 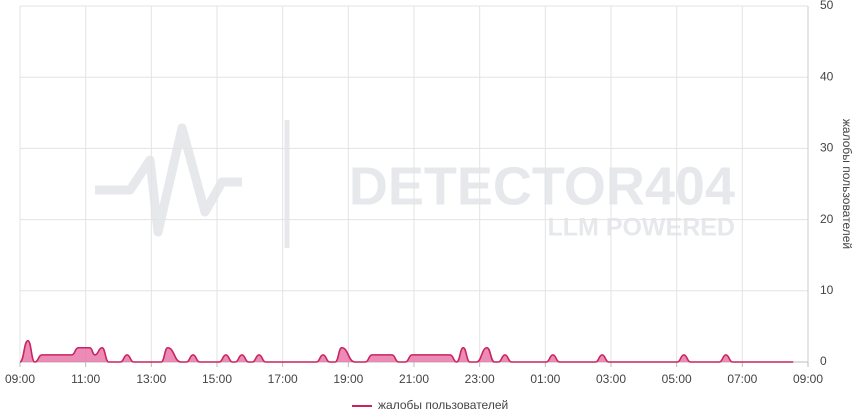 What do you see at coordinates (542, 186) in the screenshot?
I see `watermark-title: DETECTOR404` at bounding box center [542, 186].